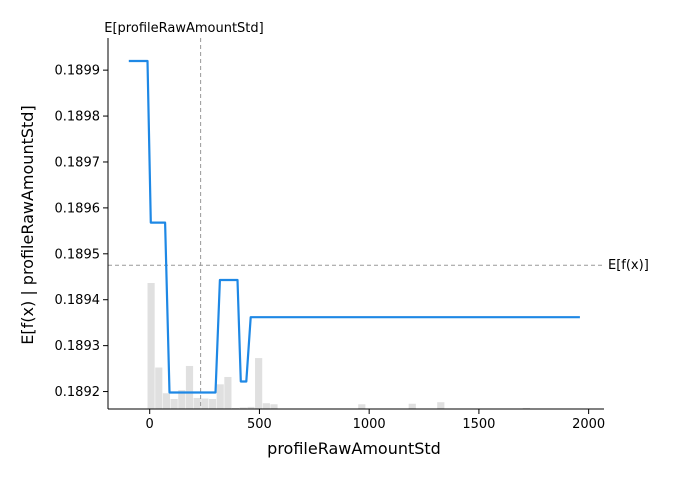 This screenshot has width=675, height=477. I want to click on y-tick-label: 0.1899, so click(78, 71).